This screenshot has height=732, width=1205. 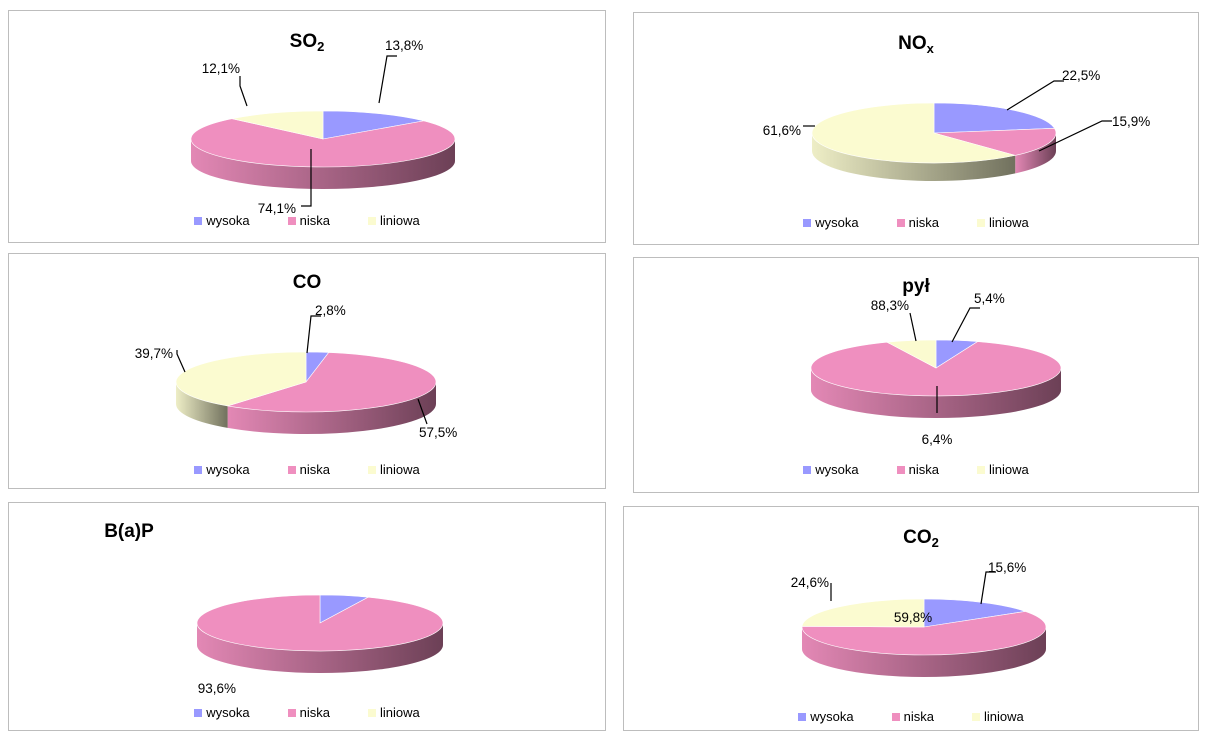 I want to click on pie-pyl: 5,4% 88,3% 6,4%, so click(x=936, y=369).